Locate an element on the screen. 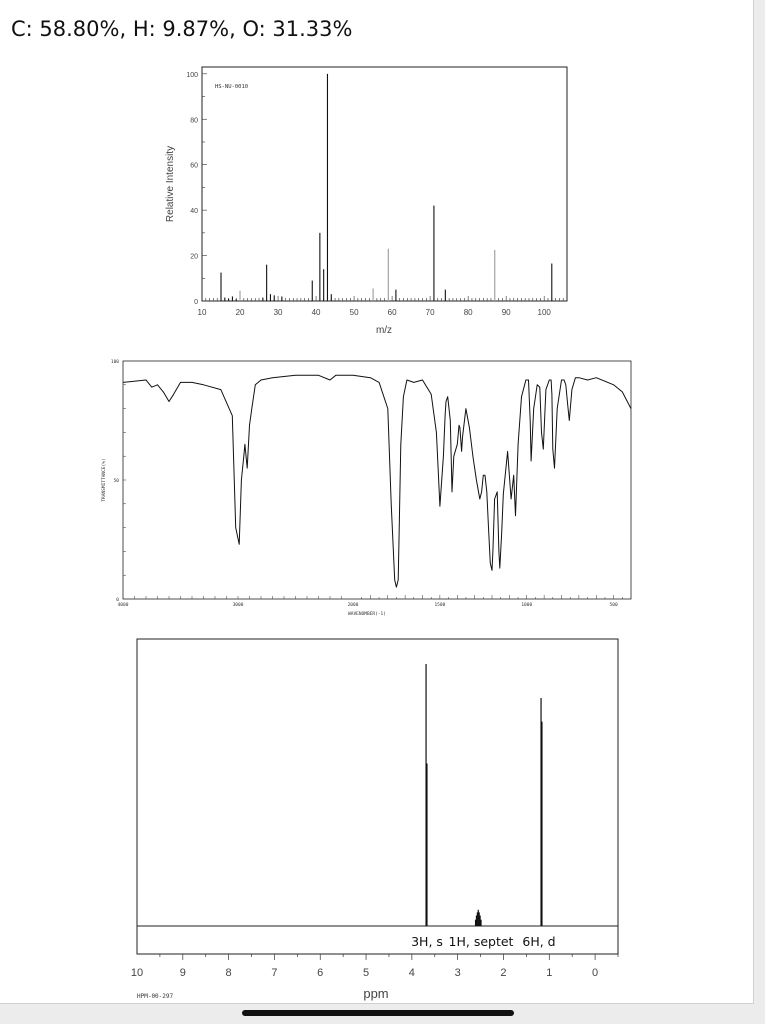  ms-y-tick-label: 60 is located at coordinates (194, 166).